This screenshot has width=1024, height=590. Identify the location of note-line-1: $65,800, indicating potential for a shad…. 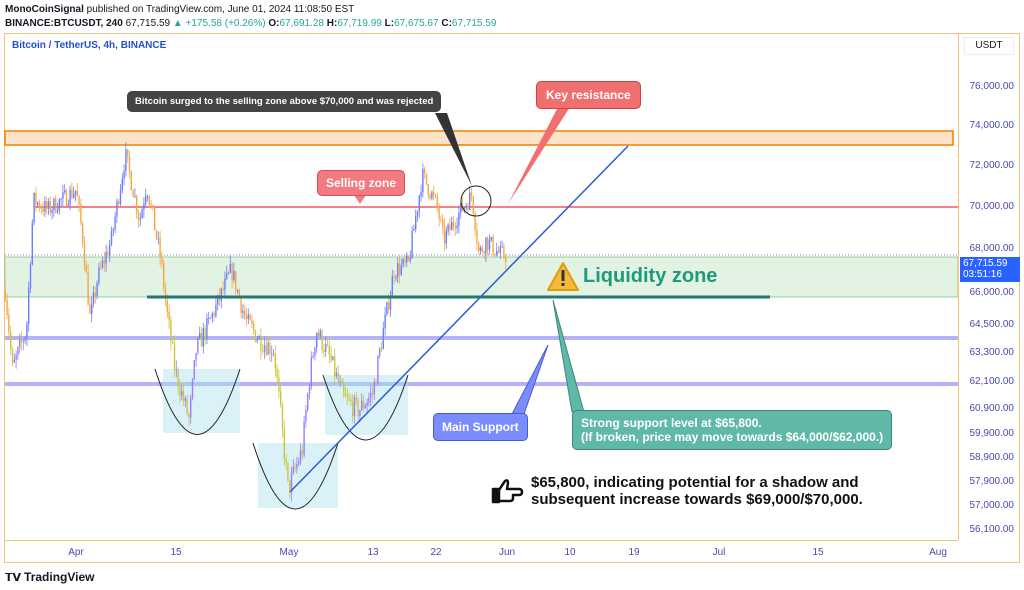
(695, 482).